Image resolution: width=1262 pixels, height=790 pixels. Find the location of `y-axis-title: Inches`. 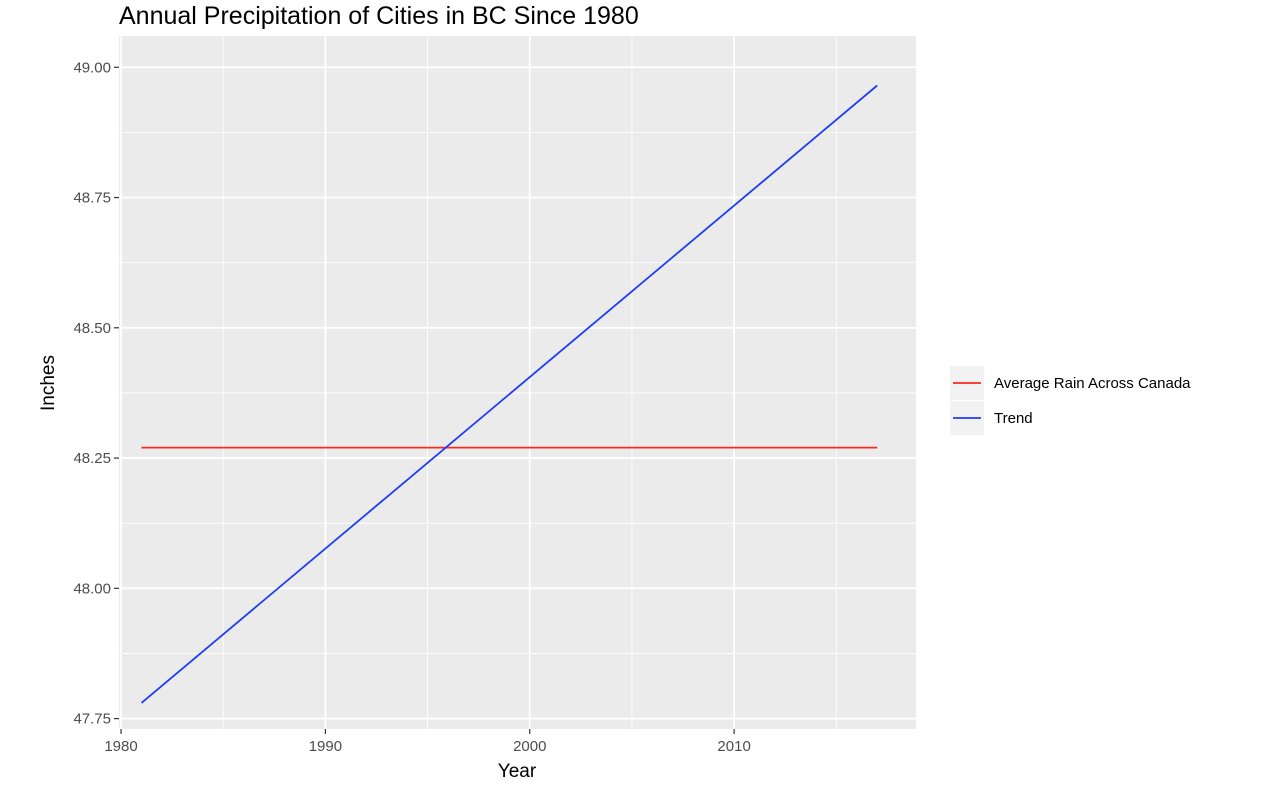

y-axis-title: Inches is located at coordinates (48, 383).